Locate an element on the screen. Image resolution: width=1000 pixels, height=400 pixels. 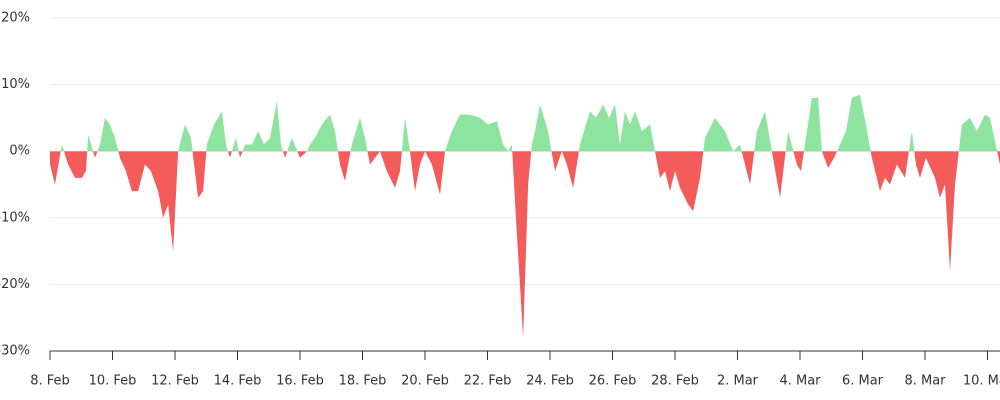
x-tick-label: 16. Feb is located at coordinates (300, 381).